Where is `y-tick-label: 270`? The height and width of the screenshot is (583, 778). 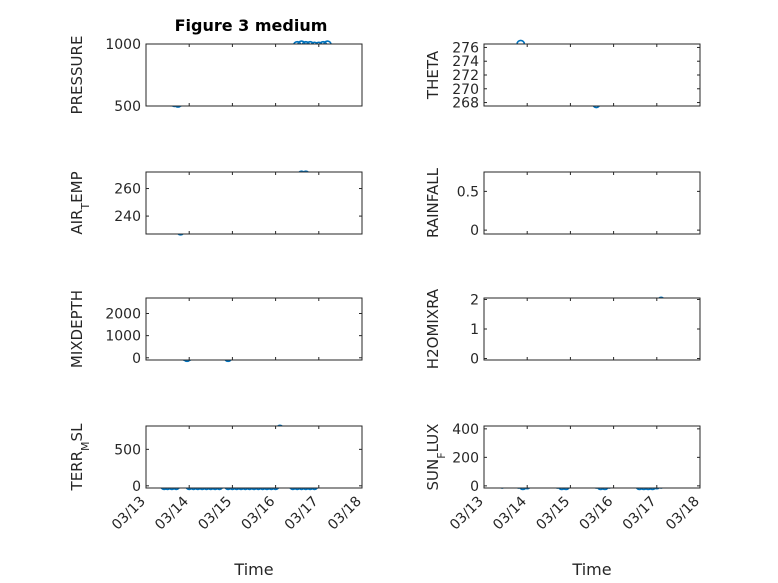
y-tick-label: 270 is located at coordinates (465, 90).